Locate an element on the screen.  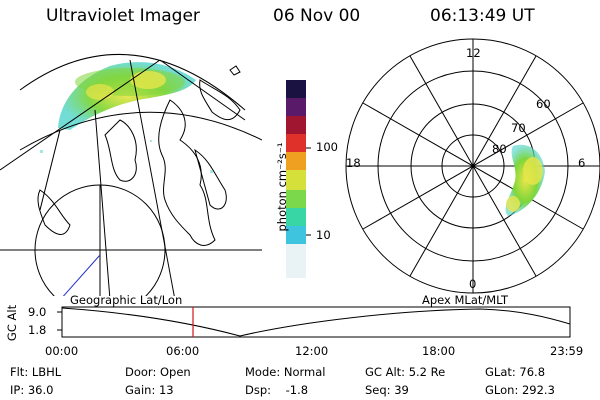
timeline-plot is located at coordinates (314, 322).